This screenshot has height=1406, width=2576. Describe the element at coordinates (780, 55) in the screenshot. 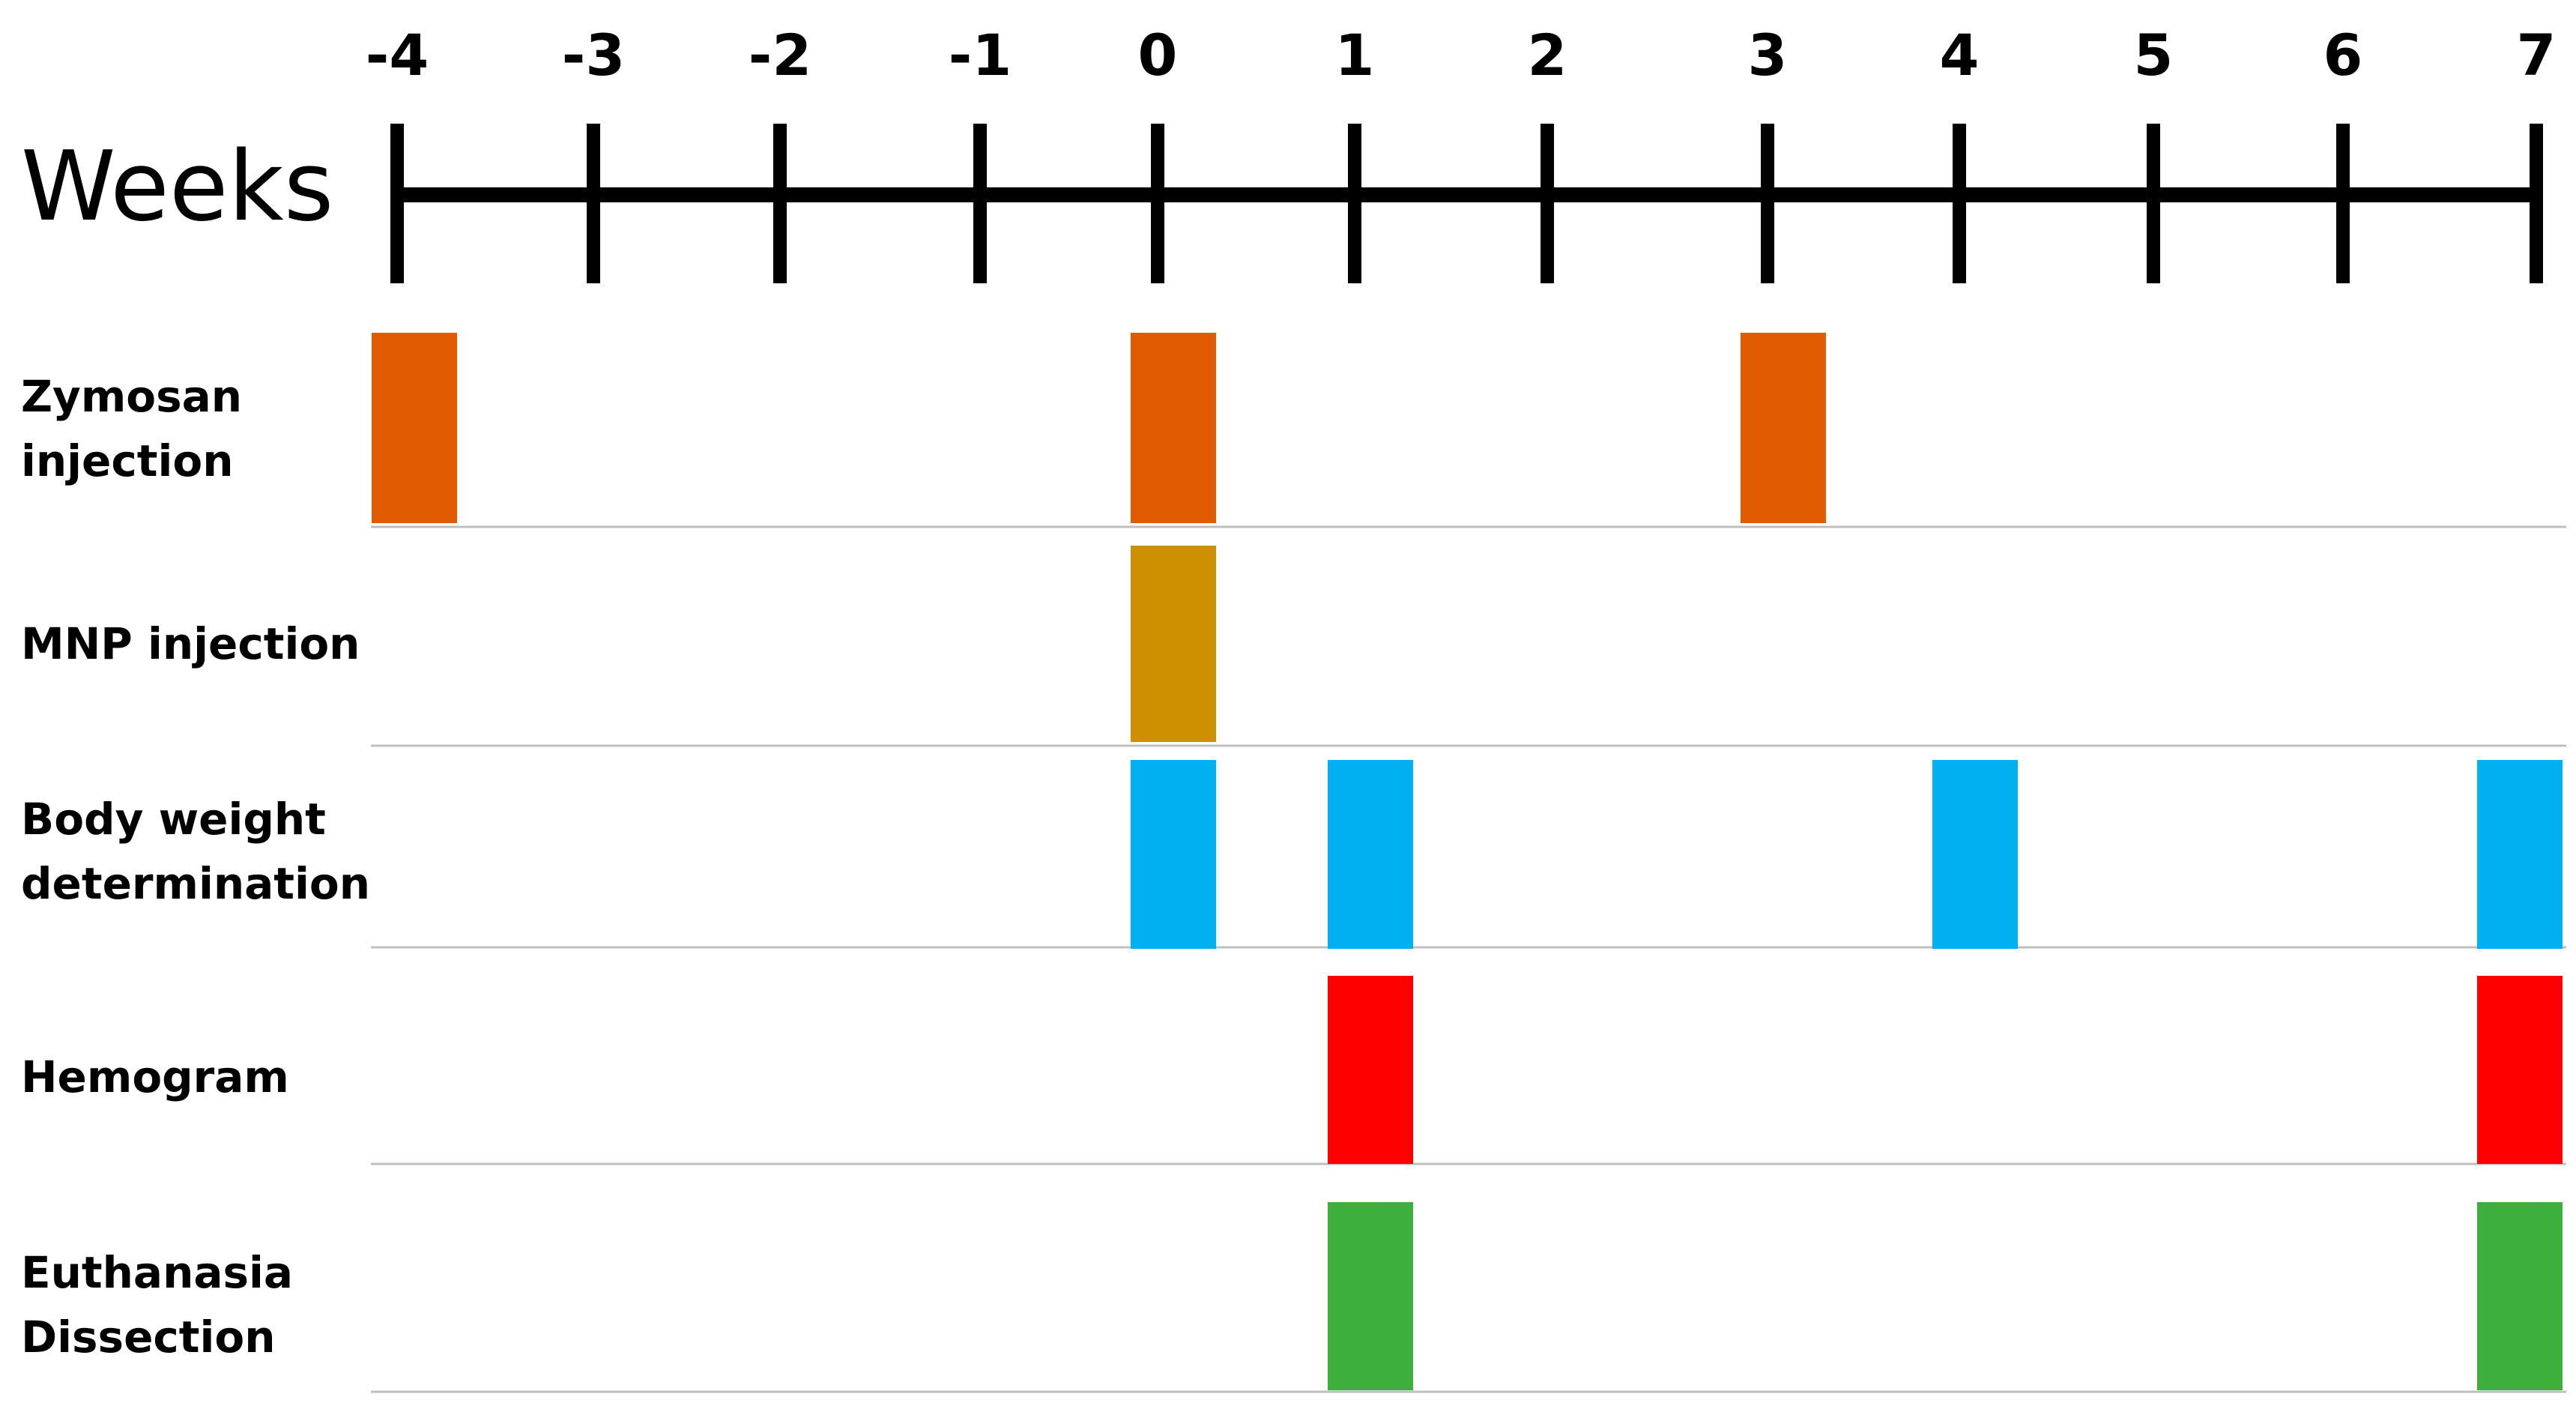

I see `tick-label: -2` at that location.